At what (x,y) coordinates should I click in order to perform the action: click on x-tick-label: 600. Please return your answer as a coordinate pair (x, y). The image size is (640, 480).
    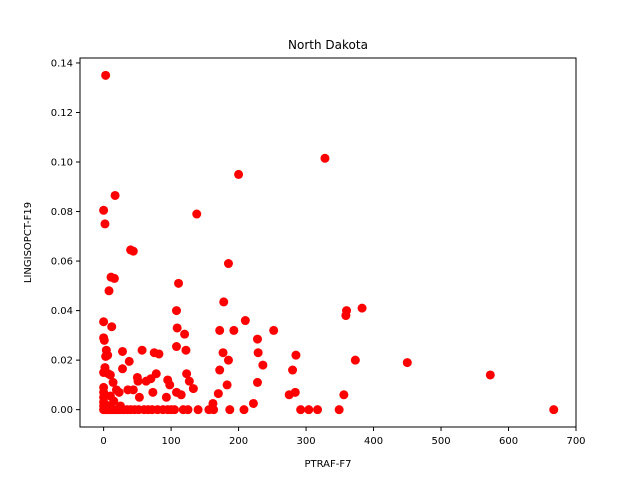
    Looking at the image, I should click on (508, 441).